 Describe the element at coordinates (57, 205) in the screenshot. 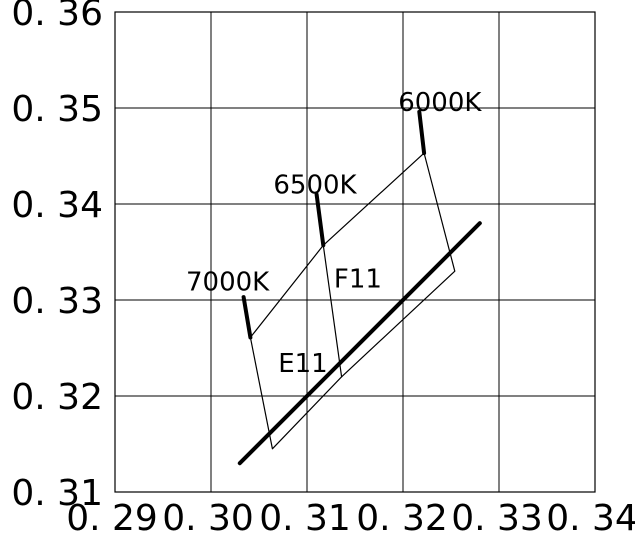

I see `y-tick-label: 0. 34` at that location.